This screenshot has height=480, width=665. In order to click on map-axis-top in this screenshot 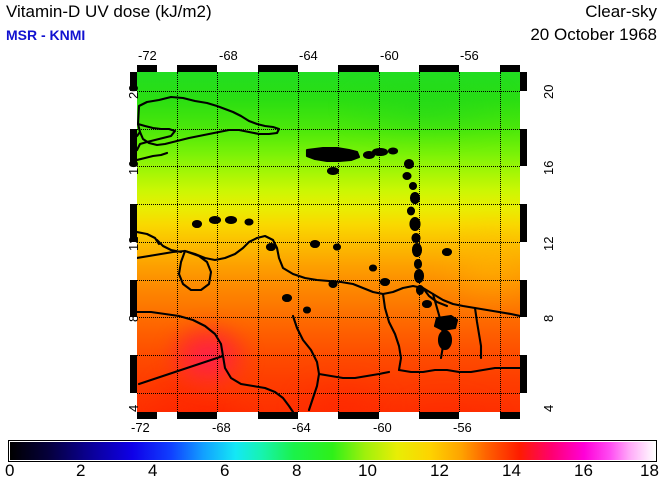, I will do `click(328, 68)`.